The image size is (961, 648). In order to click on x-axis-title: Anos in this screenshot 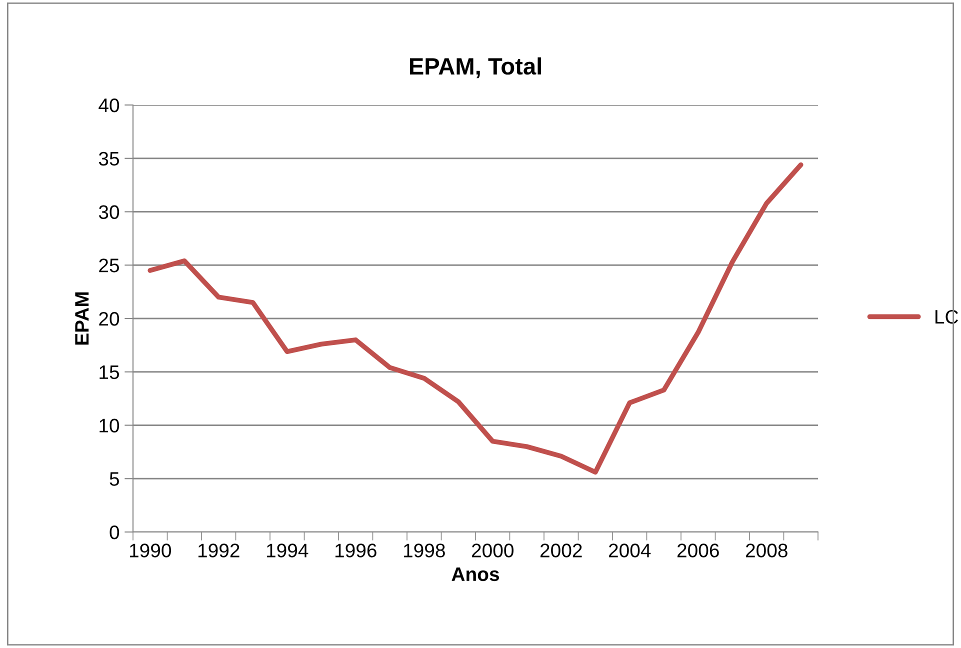, I will do `click(476, 575)`.